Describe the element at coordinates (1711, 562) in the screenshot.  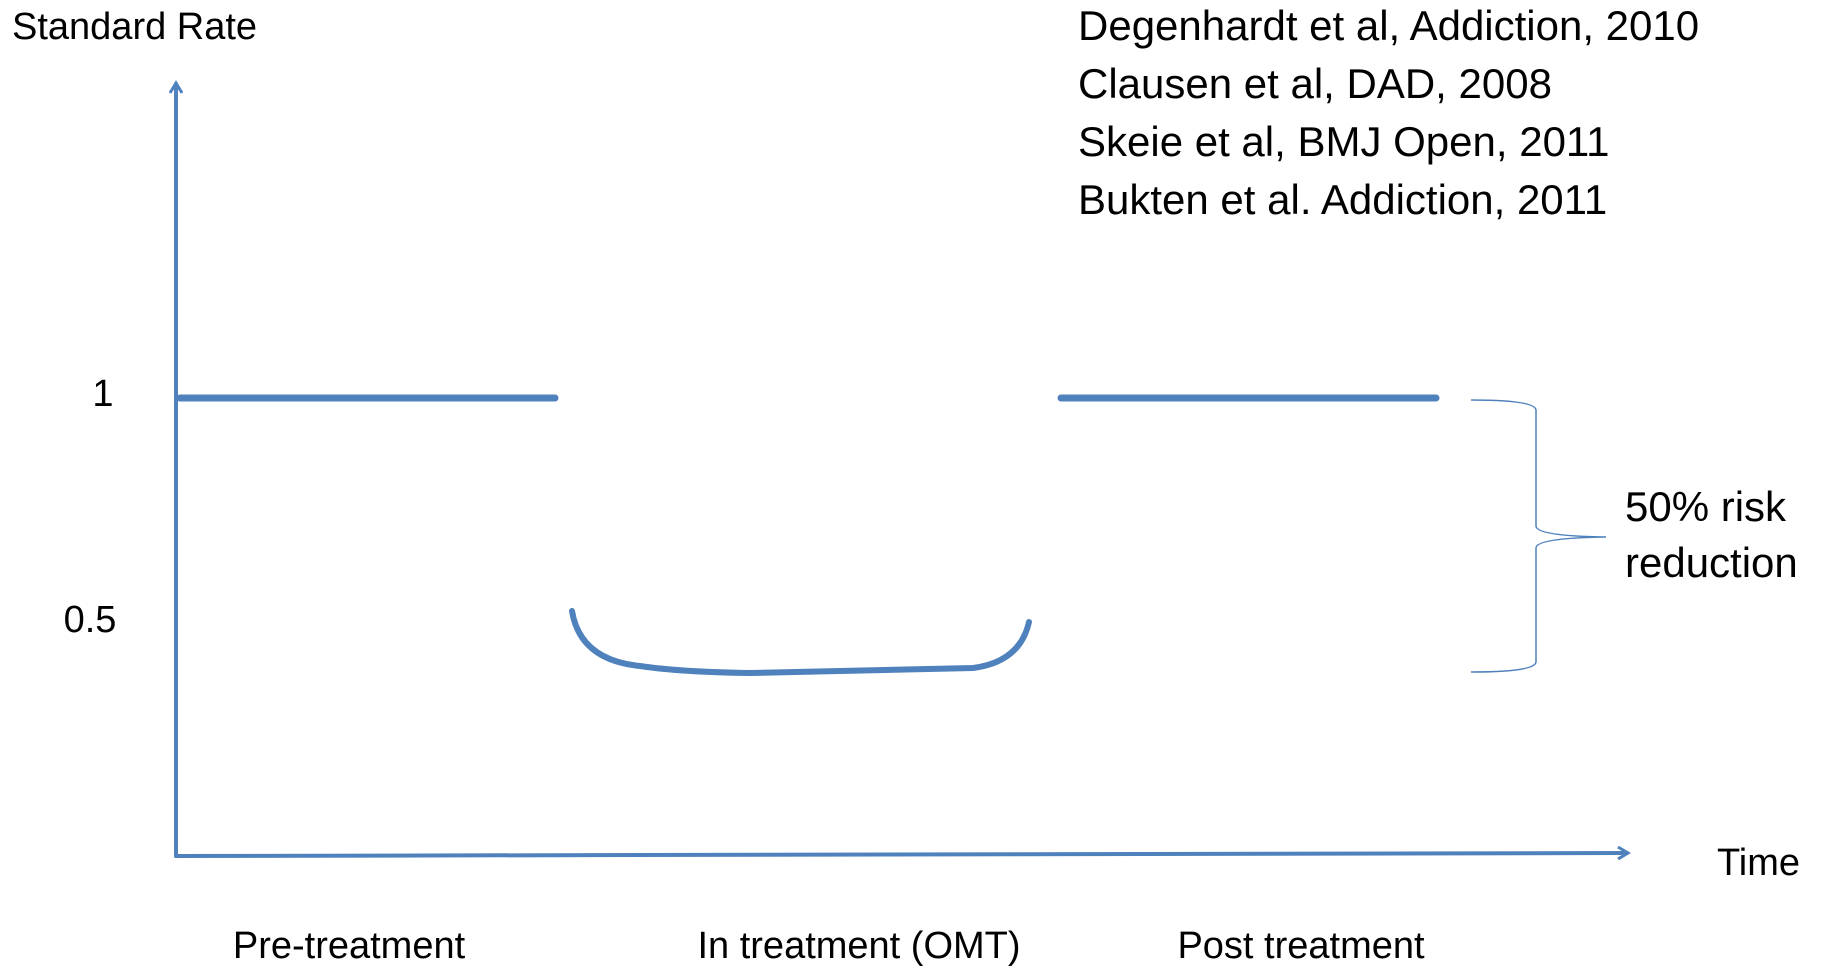
I see `annotation: reduction` at that location.